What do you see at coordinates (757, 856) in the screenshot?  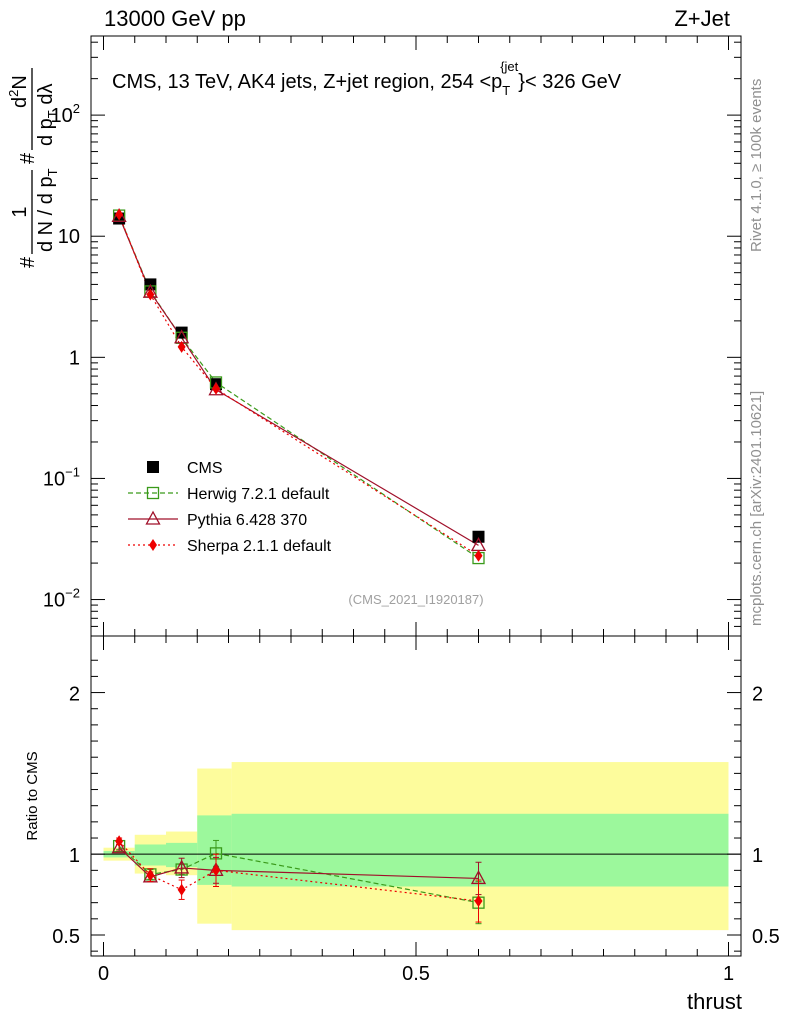 I see `ratio-y-tick-label-right-1: 1` at bounding box center [757, 856].